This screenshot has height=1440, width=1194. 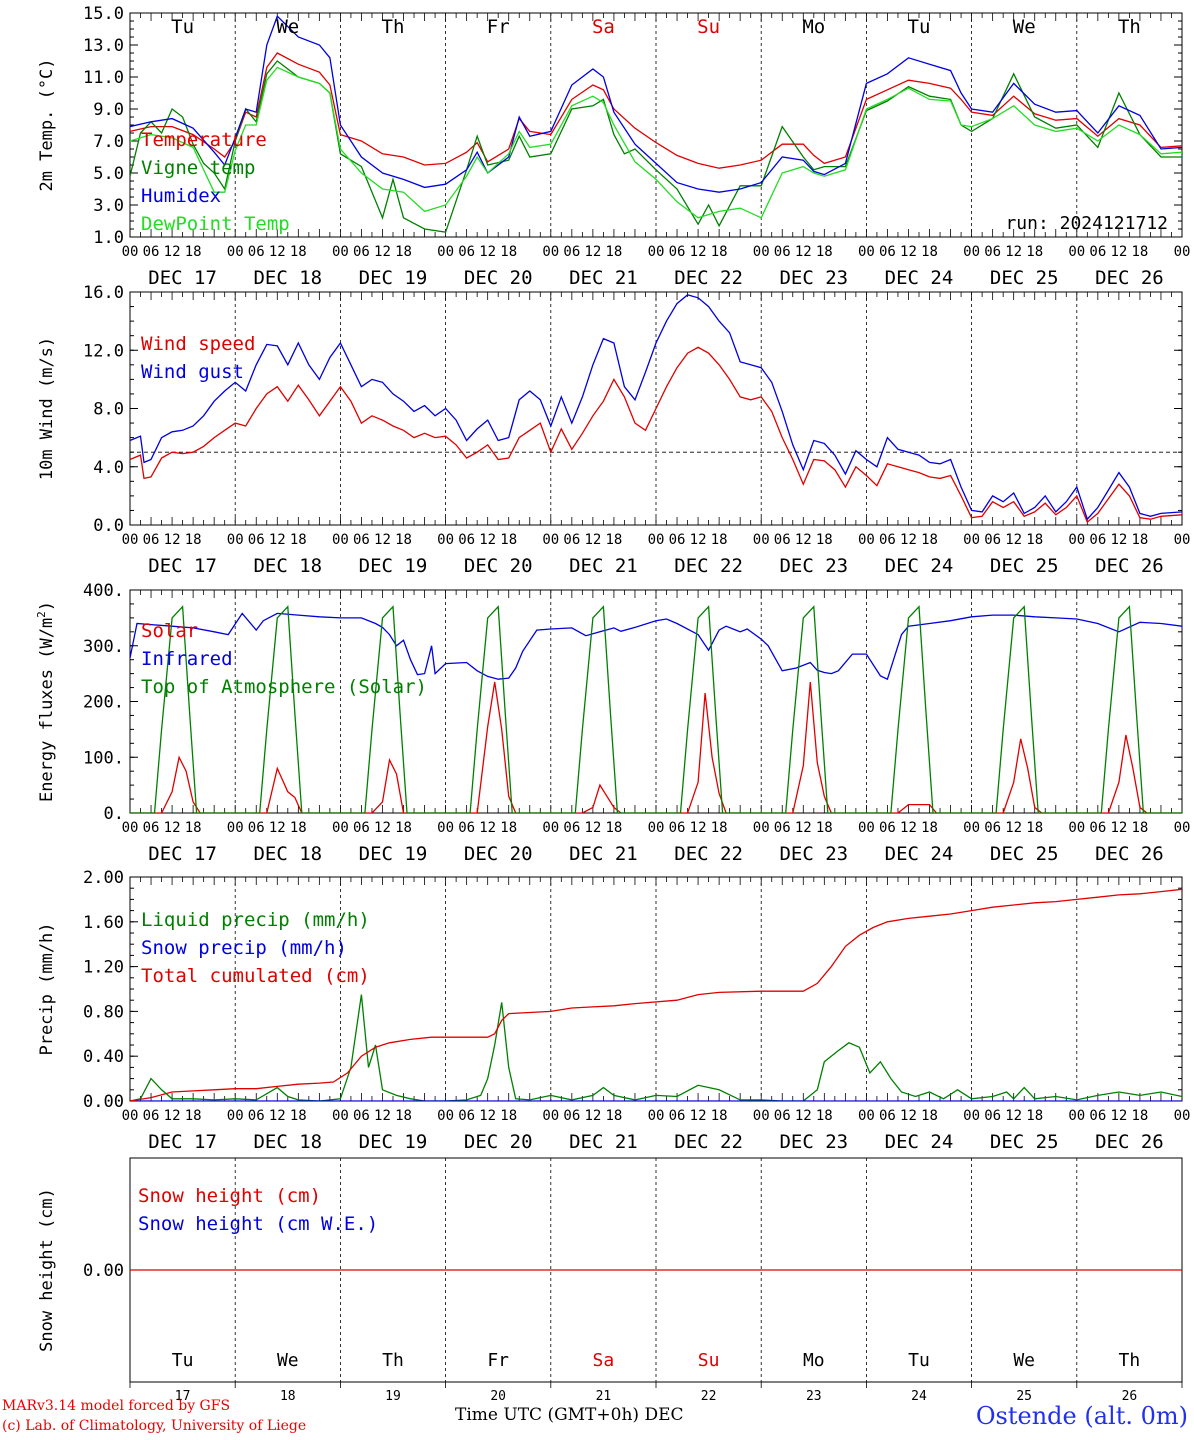 What do you see at coordinates (47, 606) in the screenshot?
I see `y-axis-title-close: )` at bounding box center [47, 606].